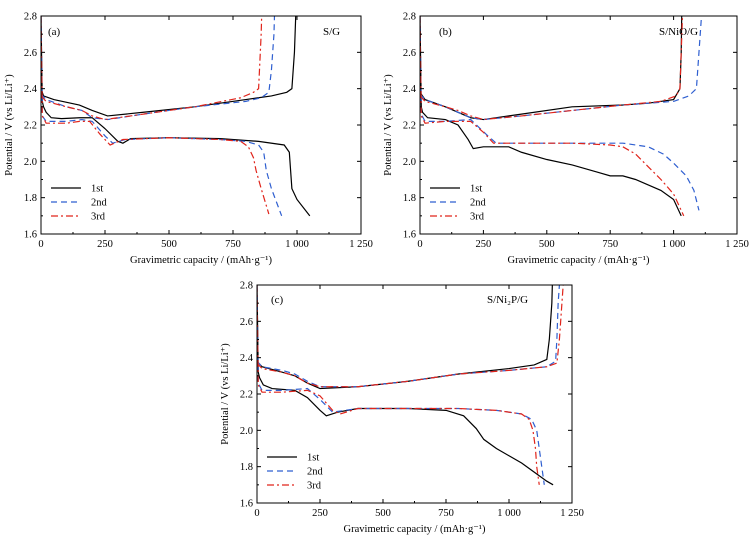  I want to click on chart-title: S/G, so click(331, 32).